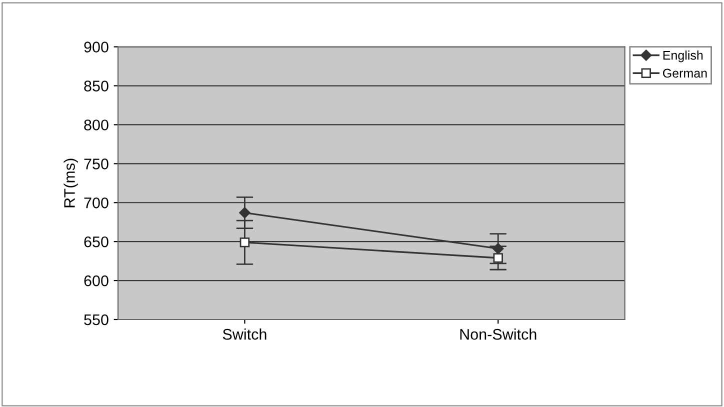 This screenshot has height=407, width=724. Describe the element at coordinates (498, 334) in the screenshot. I see `x-tick-label: Non-Switch` at that location.